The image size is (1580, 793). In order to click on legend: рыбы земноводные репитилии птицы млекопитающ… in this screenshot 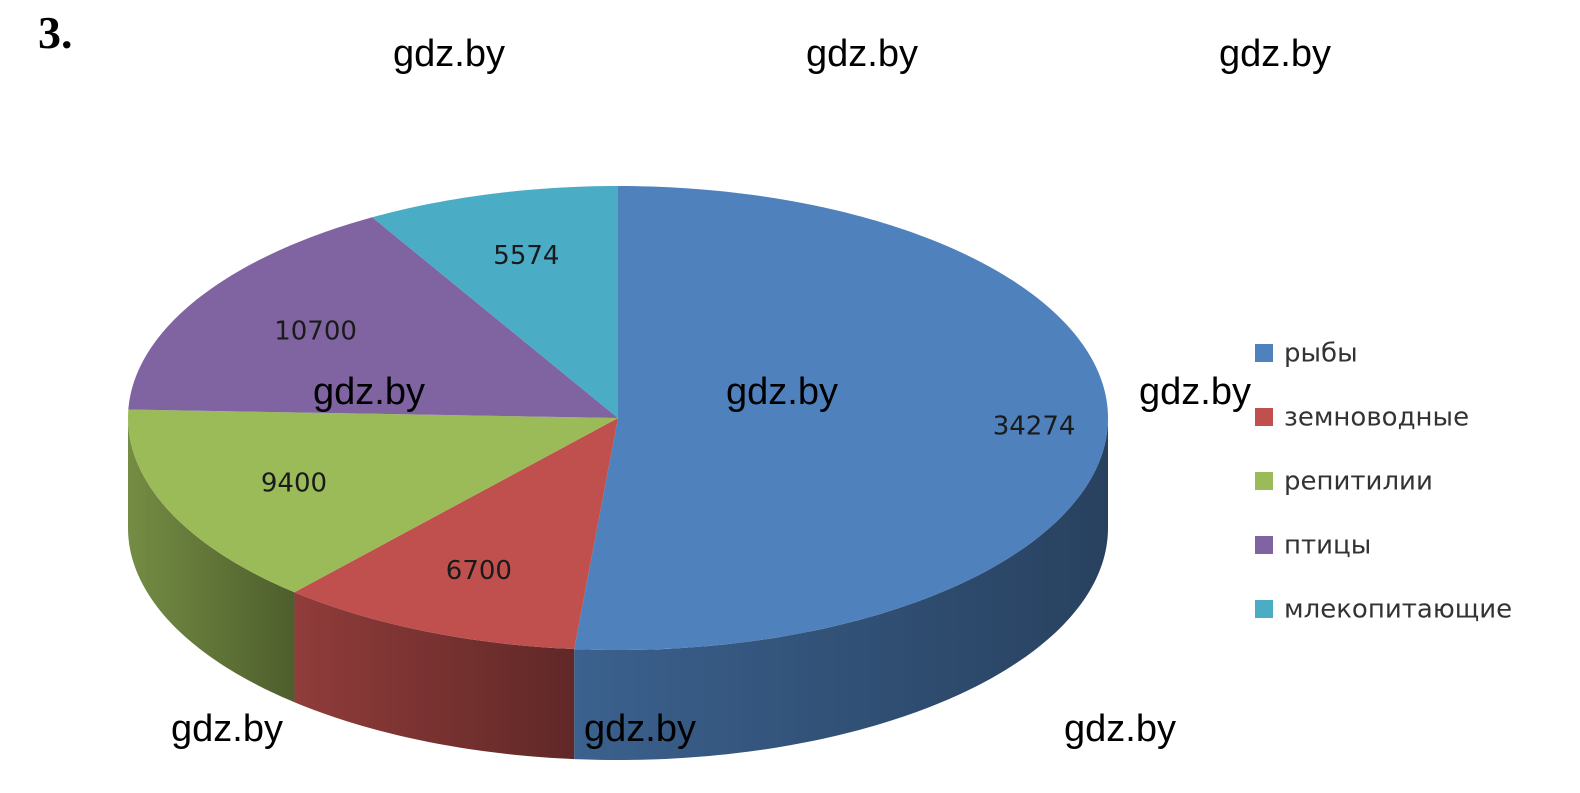, I will do `click(1383, 482)`.